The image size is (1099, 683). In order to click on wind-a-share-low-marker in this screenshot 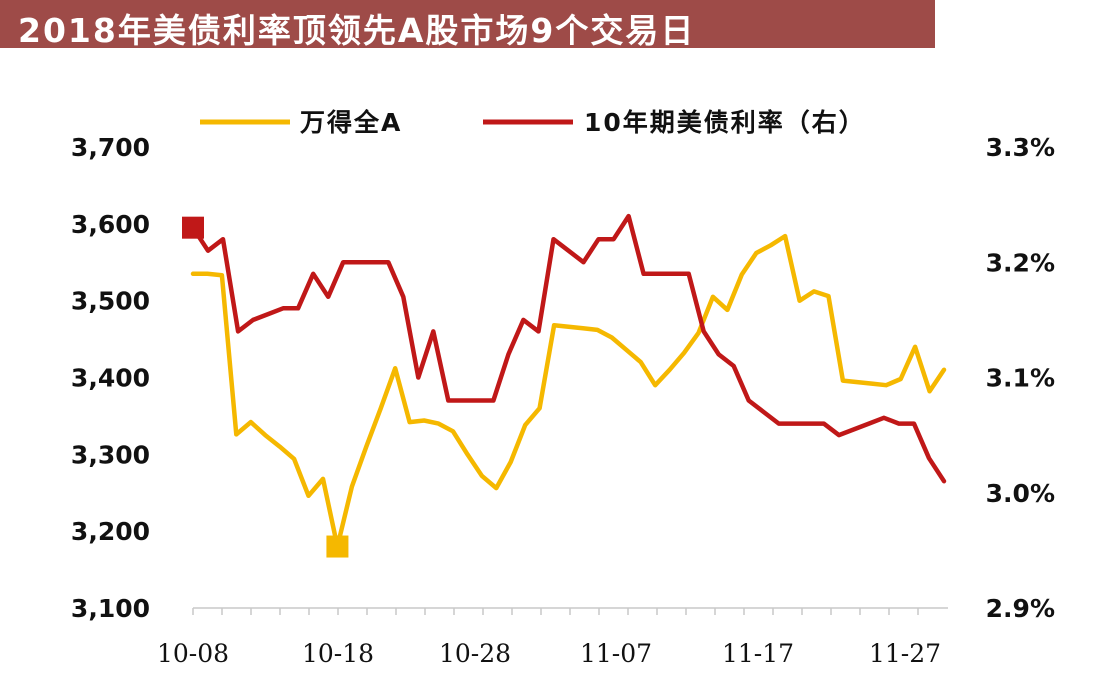, I will do `click(337, 546)`.